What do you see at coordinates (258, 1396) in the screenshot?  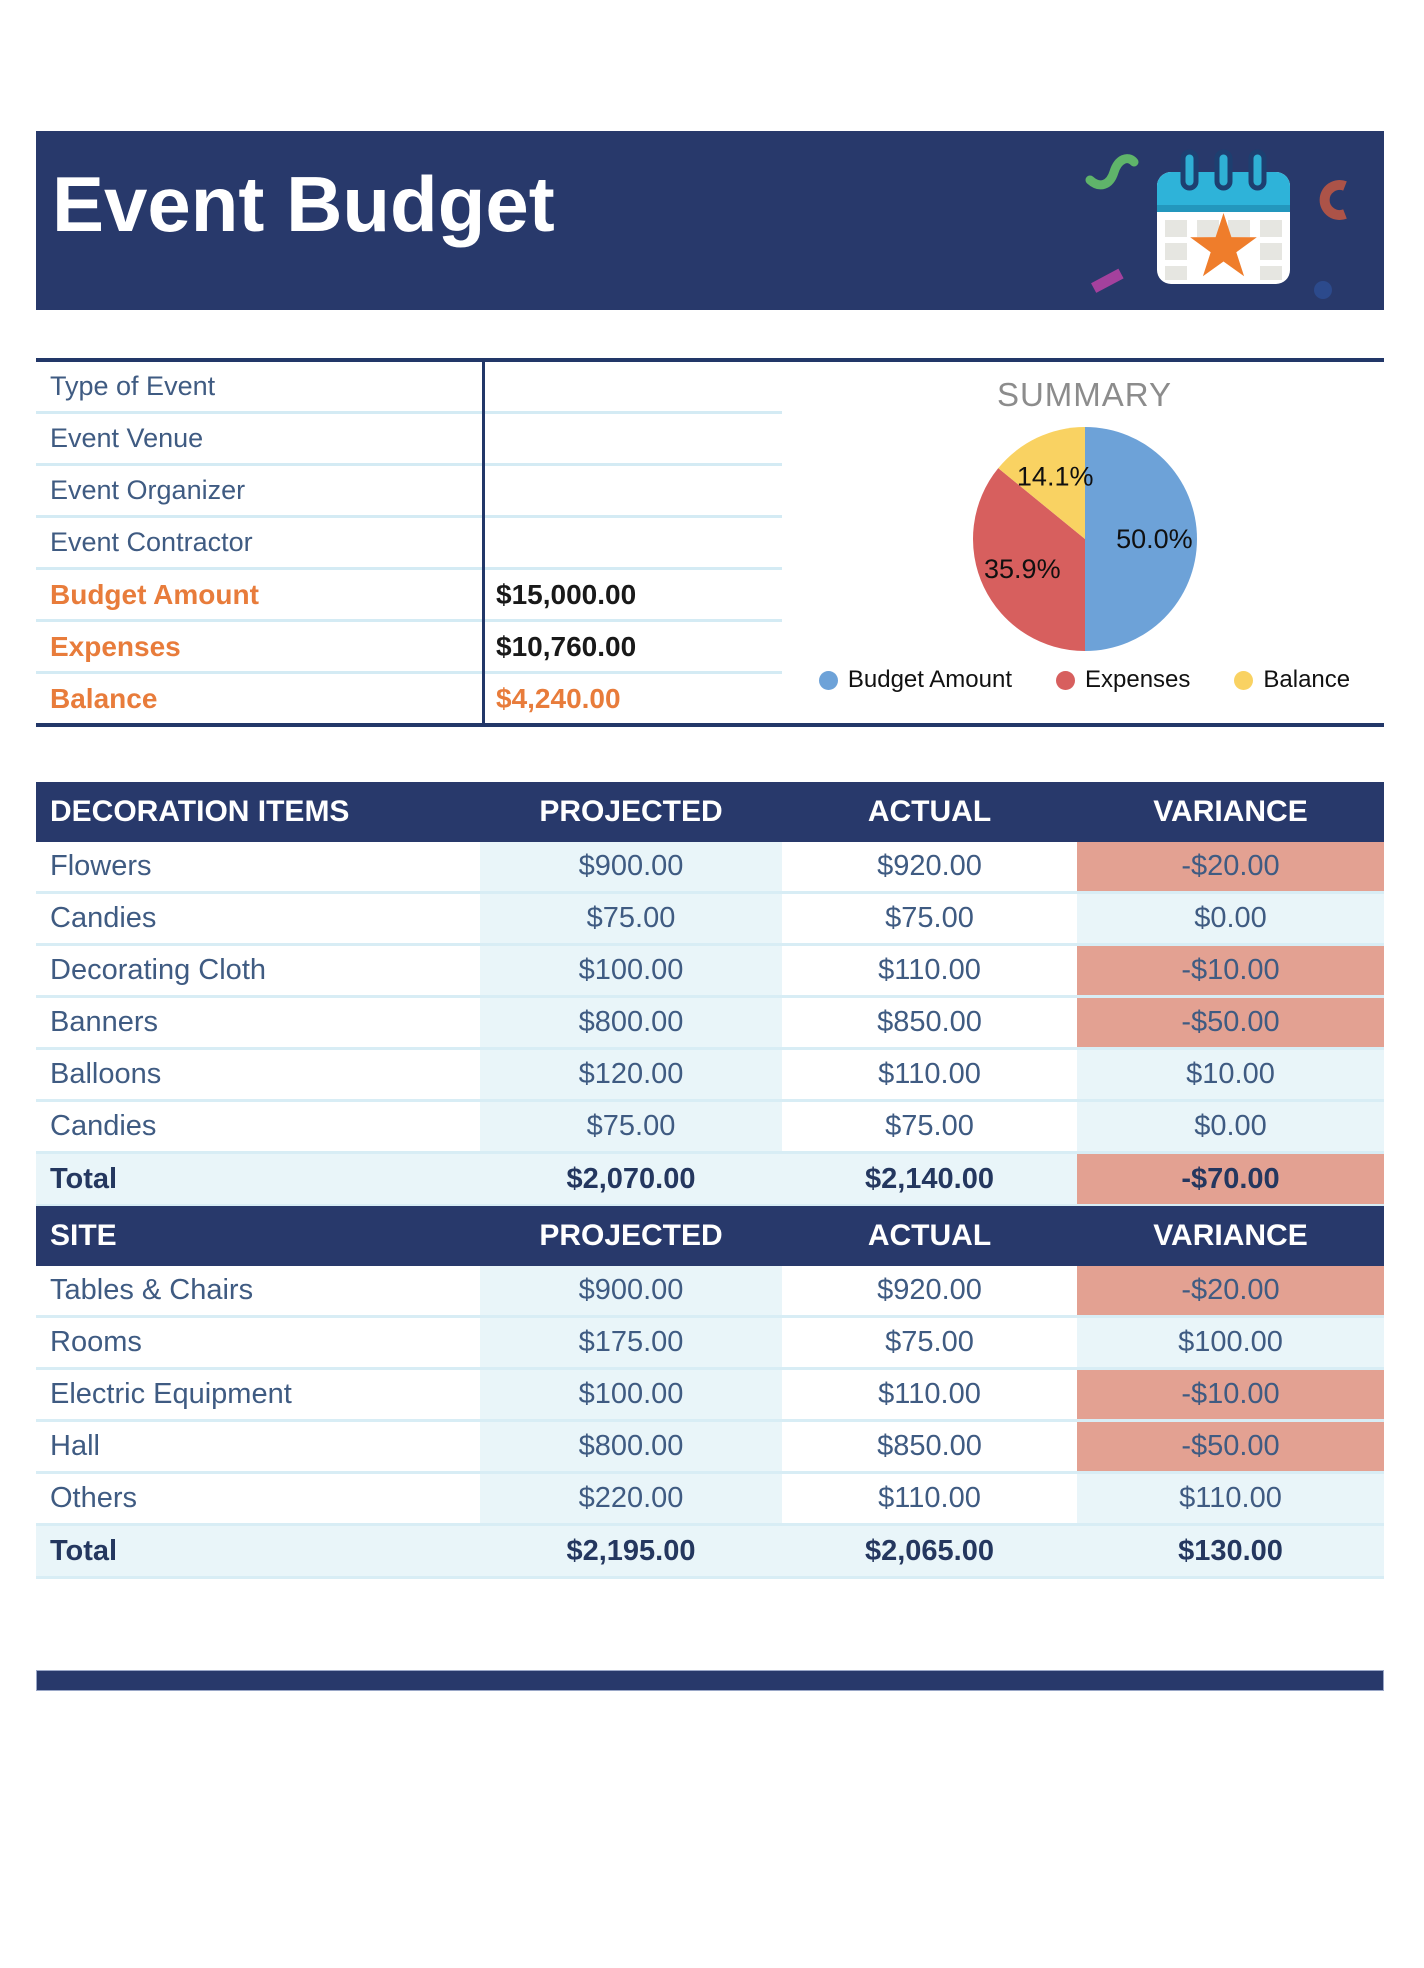 I see `cell-item: Electric Equipment` at bounding box center [258, 1396].